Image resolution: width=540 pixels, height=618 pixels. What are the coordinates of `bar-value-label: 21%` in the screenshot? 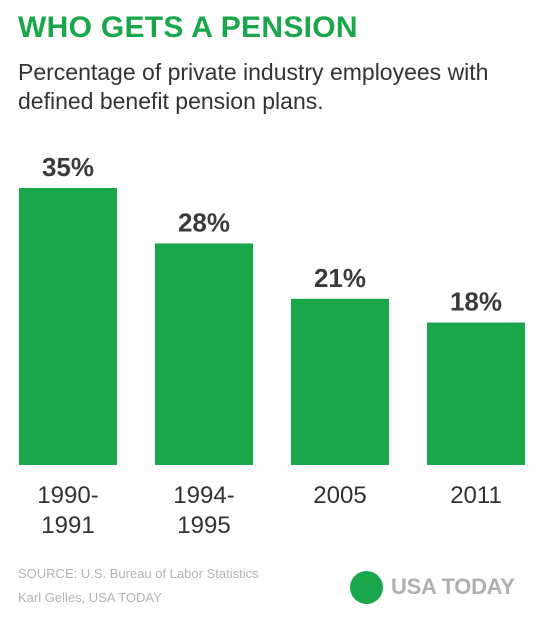 It's located at (340, 278).